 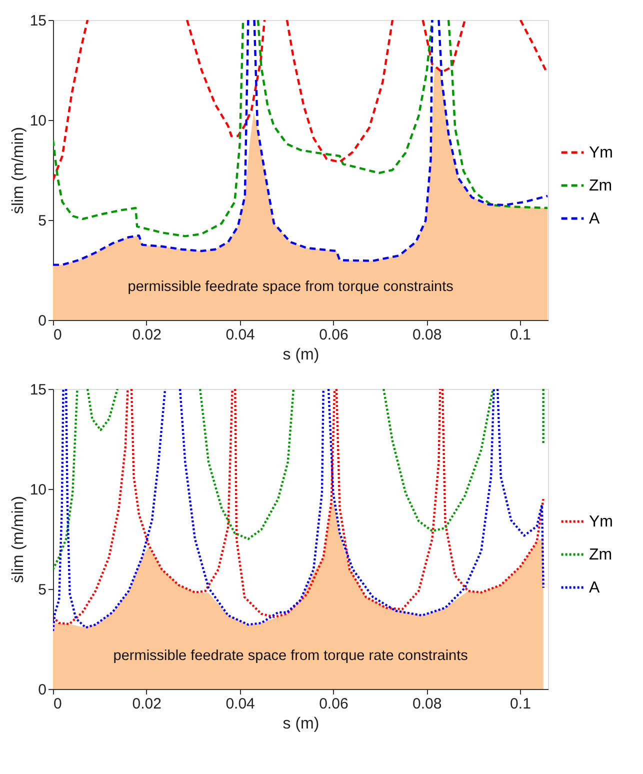 I want to click on annotation: permissible feedrate space from torque rate constraints, so click(x=290, y=656).